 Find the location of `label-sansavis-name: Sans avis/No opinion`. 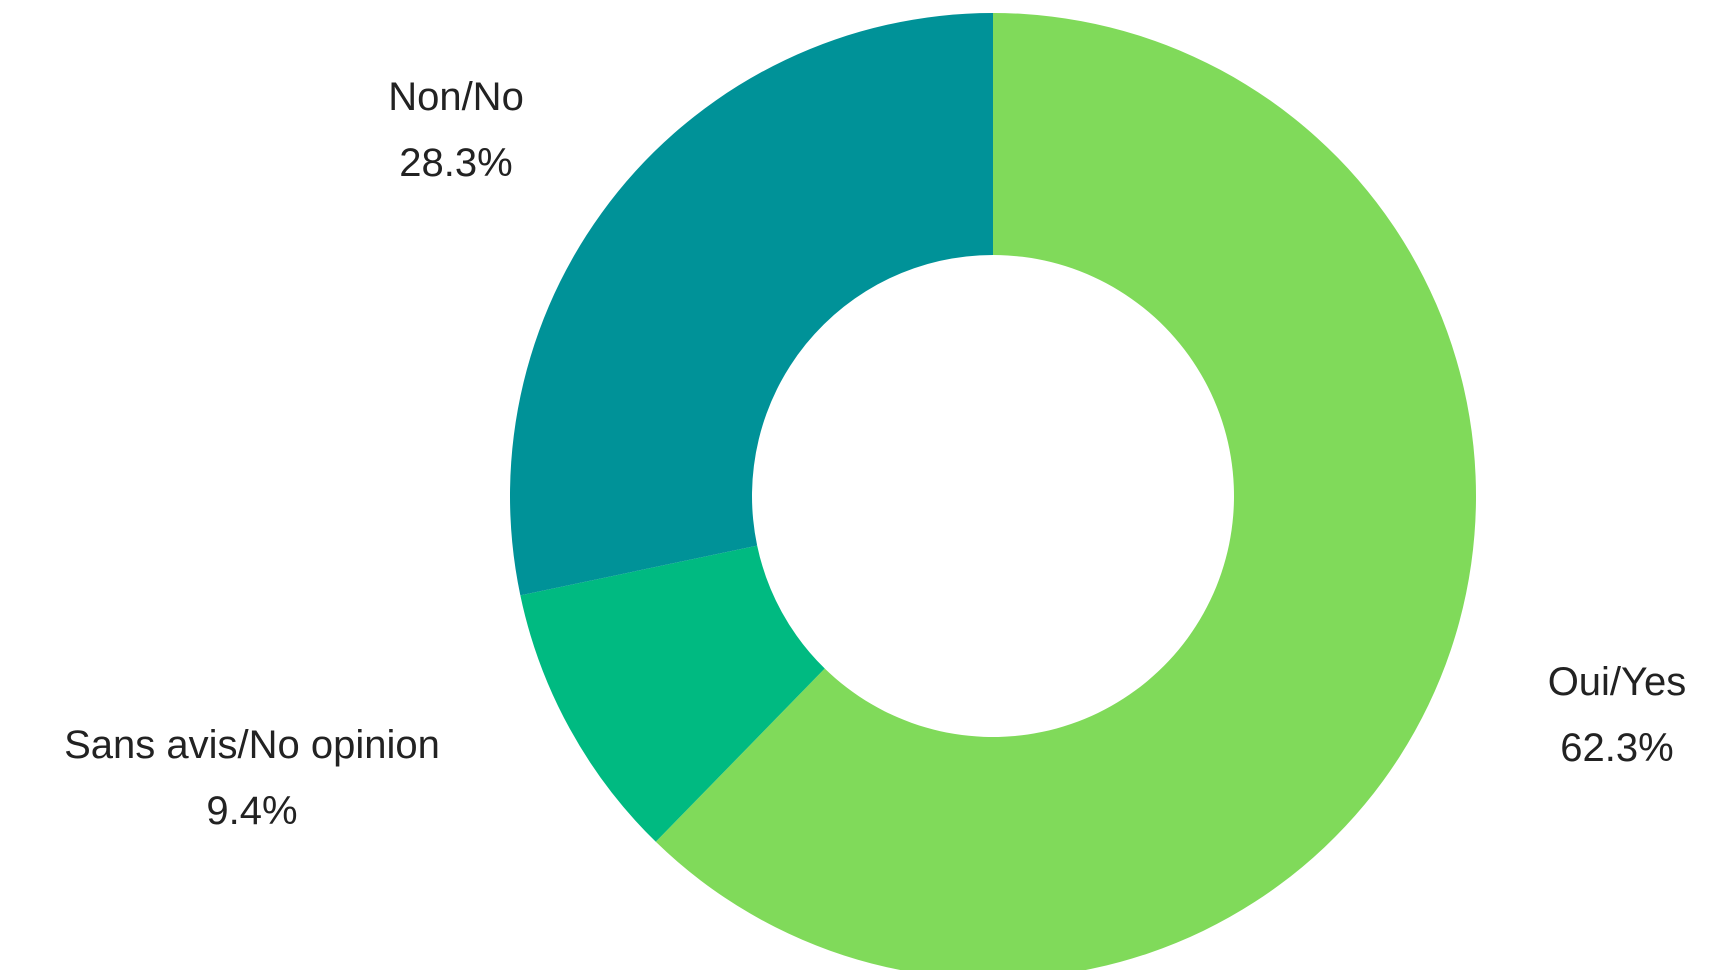

label-sansavis-name: Sans avis/No opinion is located at coordinates (252, 745).